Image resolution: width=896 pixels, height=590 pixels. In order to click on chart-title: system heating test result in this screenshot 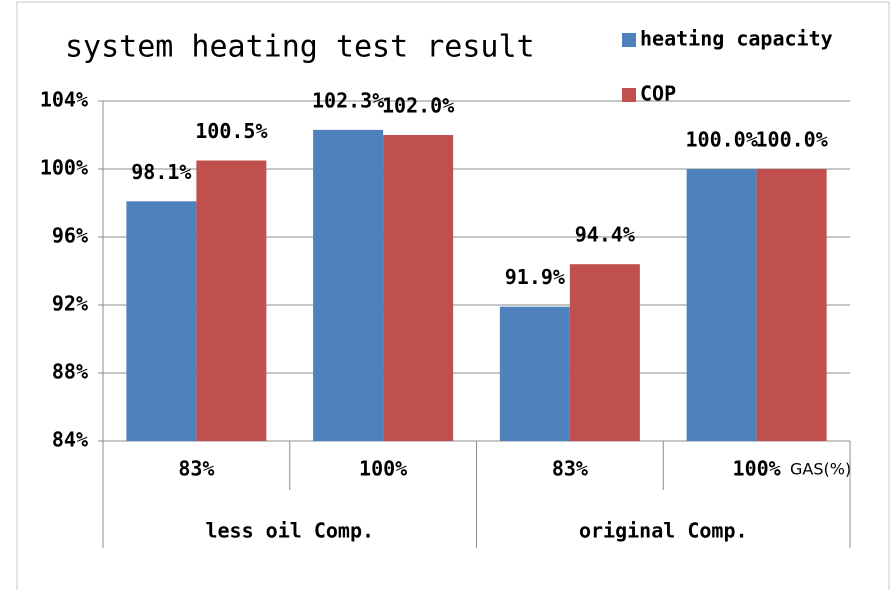, I will do `click(300, 47)`.